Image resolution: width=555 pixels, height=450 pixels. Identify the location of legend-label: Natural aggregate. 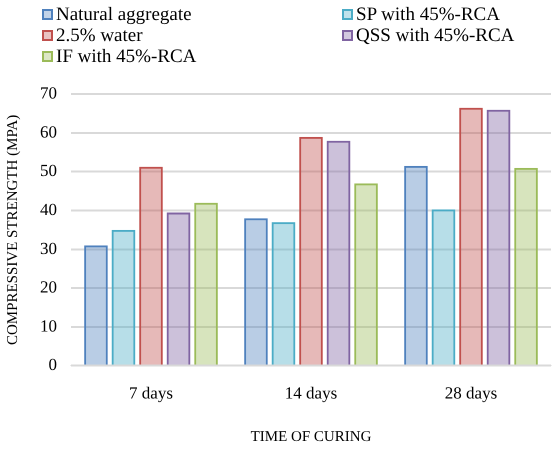
(124, 14).